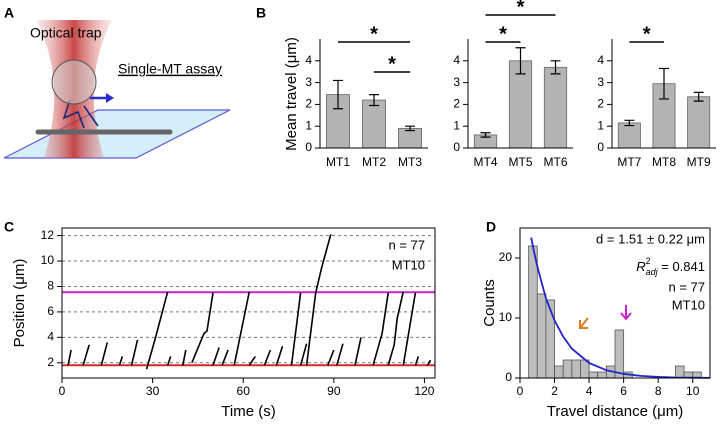 Image resolution: width=724 pixels, height=427 pixels. I want to click on x-tick-label: MT4, so click(486, 162).